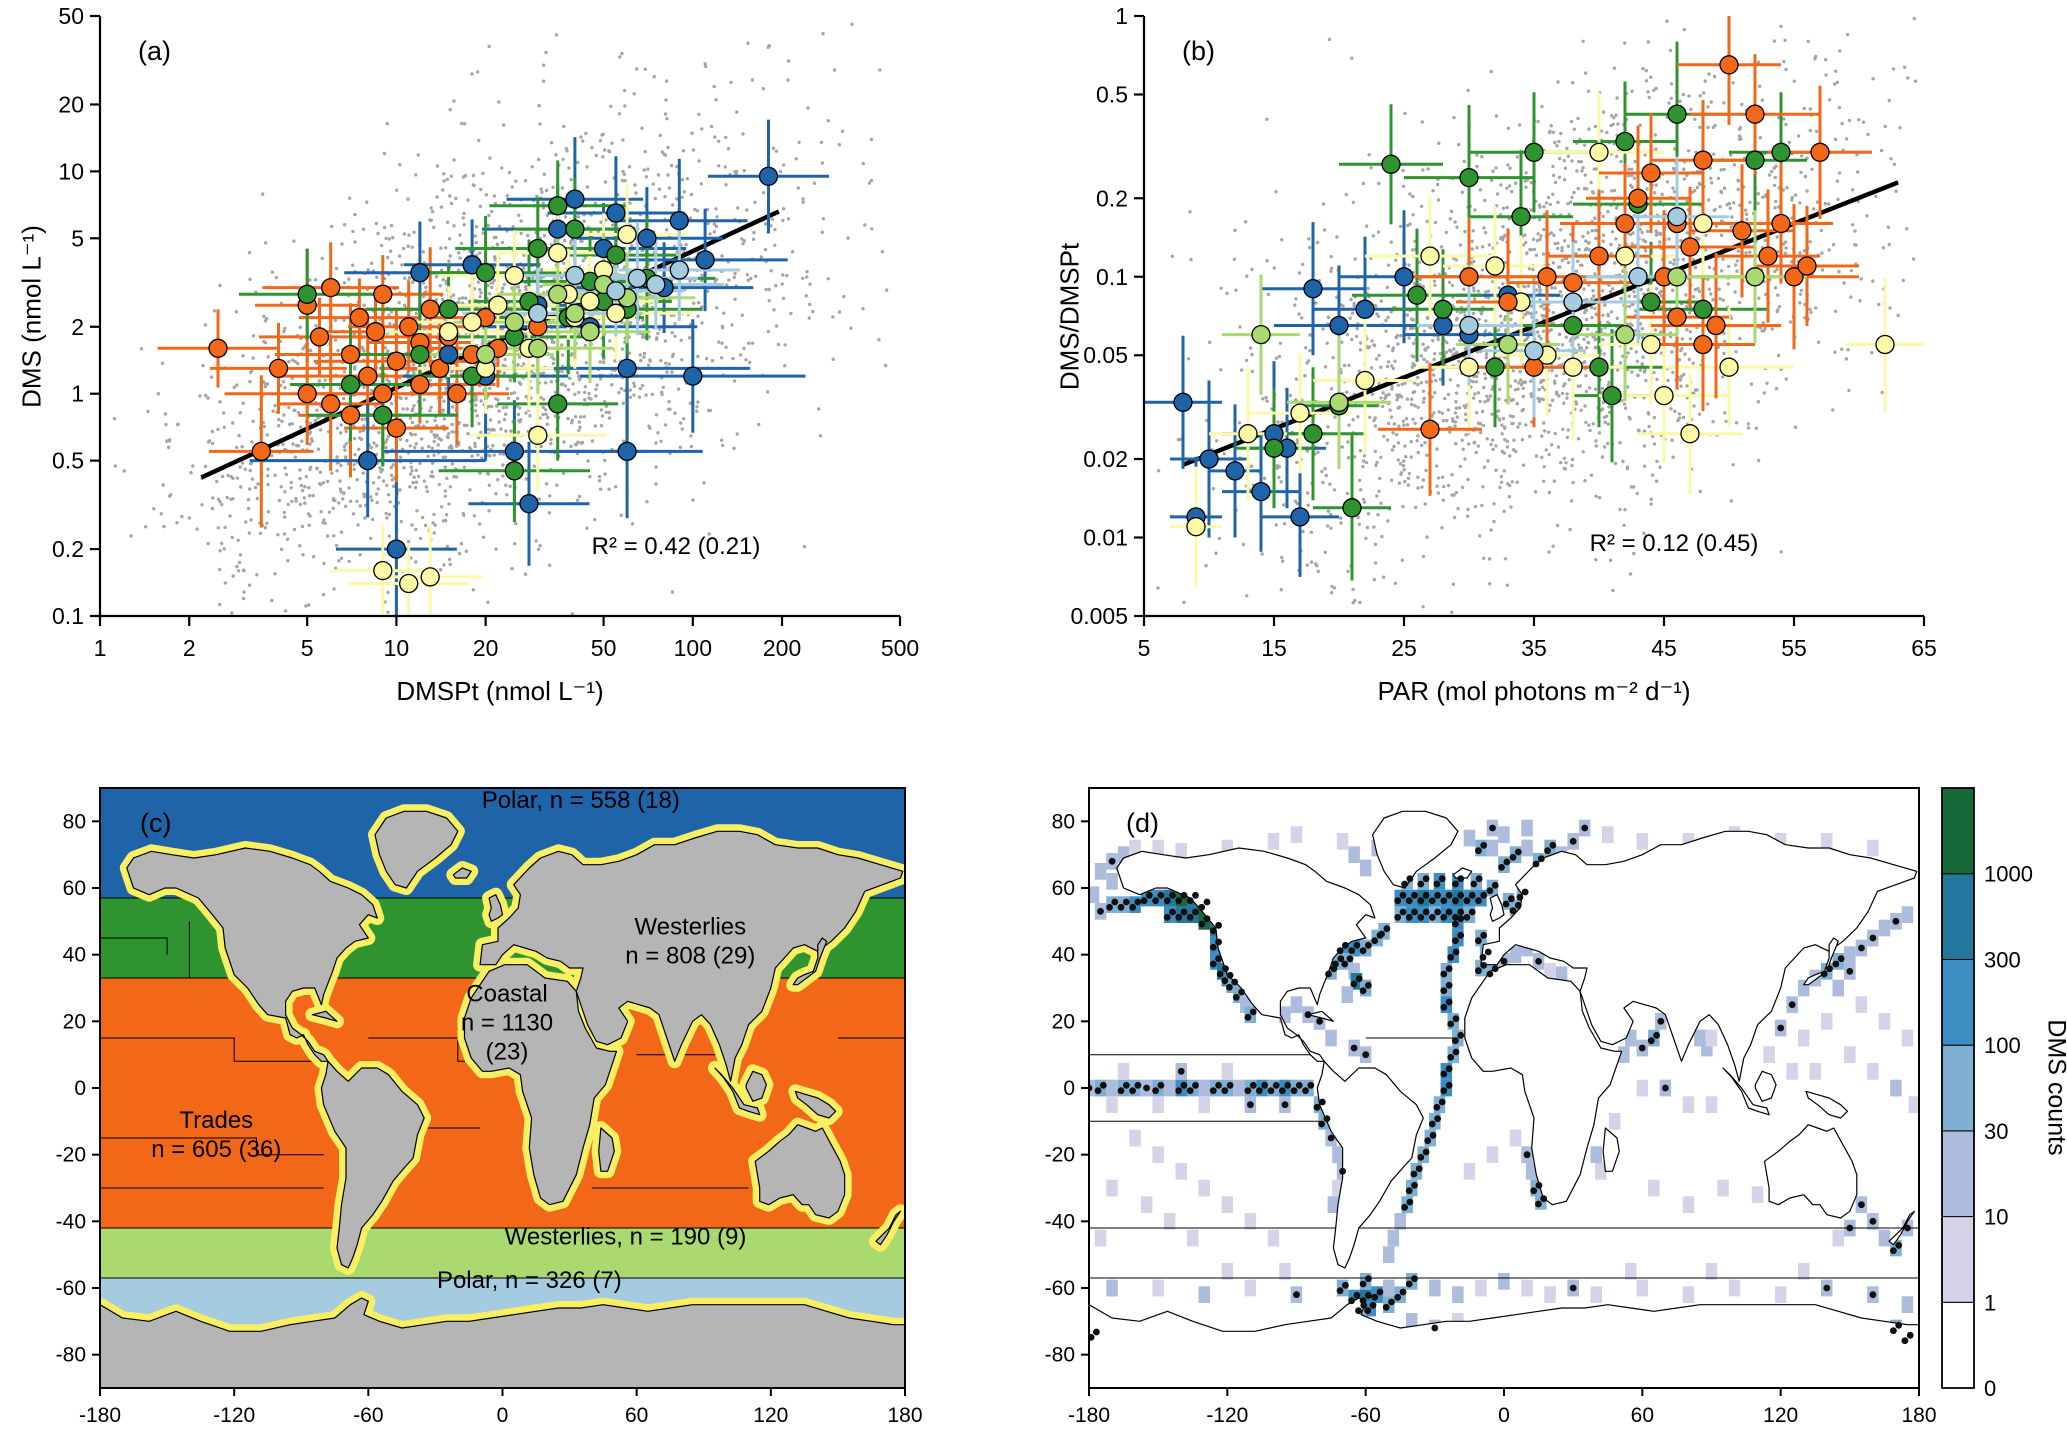 This screenshot has width=2067, height=1448. What do you see at coordinates (502, 1253) in the screenshot?
I see `biome-band-westerlies-south` at bounding box center [502, 1253].